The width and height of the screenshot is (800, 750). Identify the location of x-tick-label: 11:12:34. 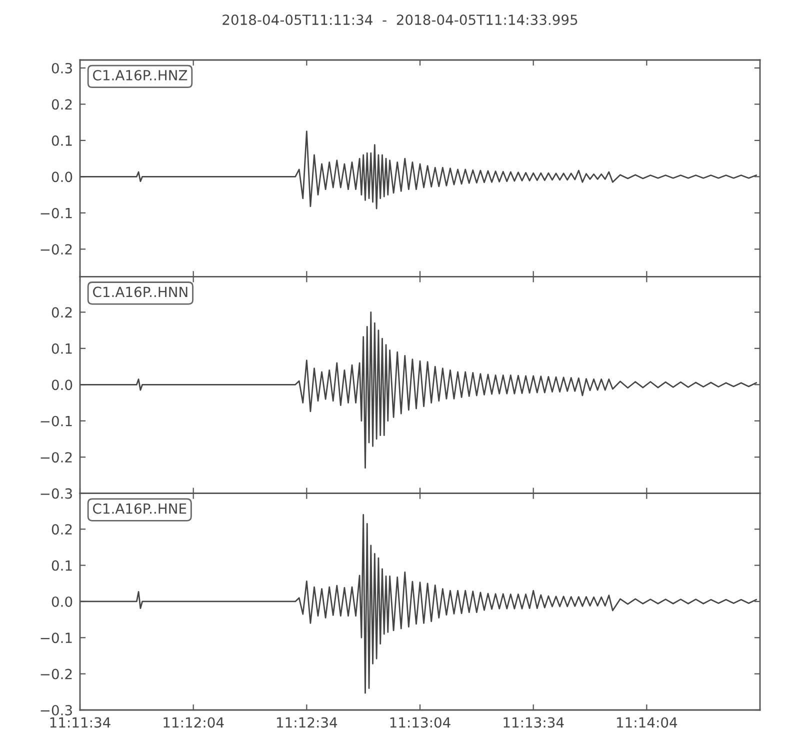
(307, 722).